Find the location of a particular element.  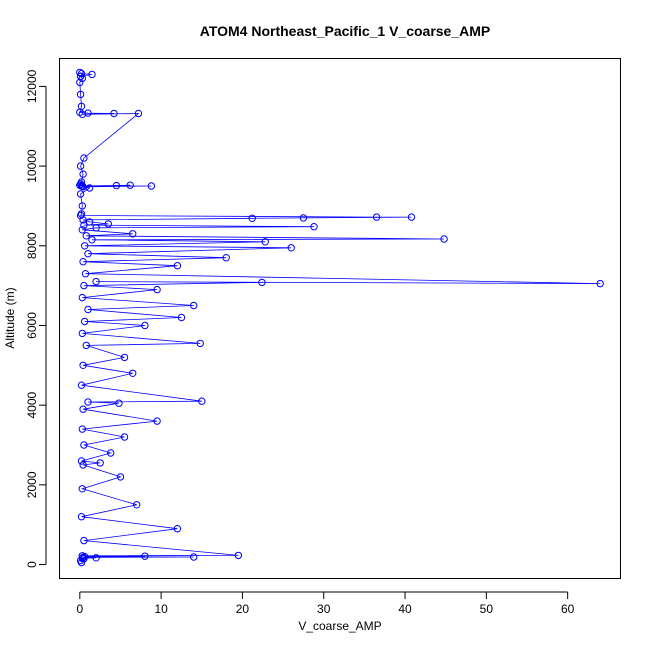

x-axis-label: V_coarse_AMP is located at coordinates (339, 626).